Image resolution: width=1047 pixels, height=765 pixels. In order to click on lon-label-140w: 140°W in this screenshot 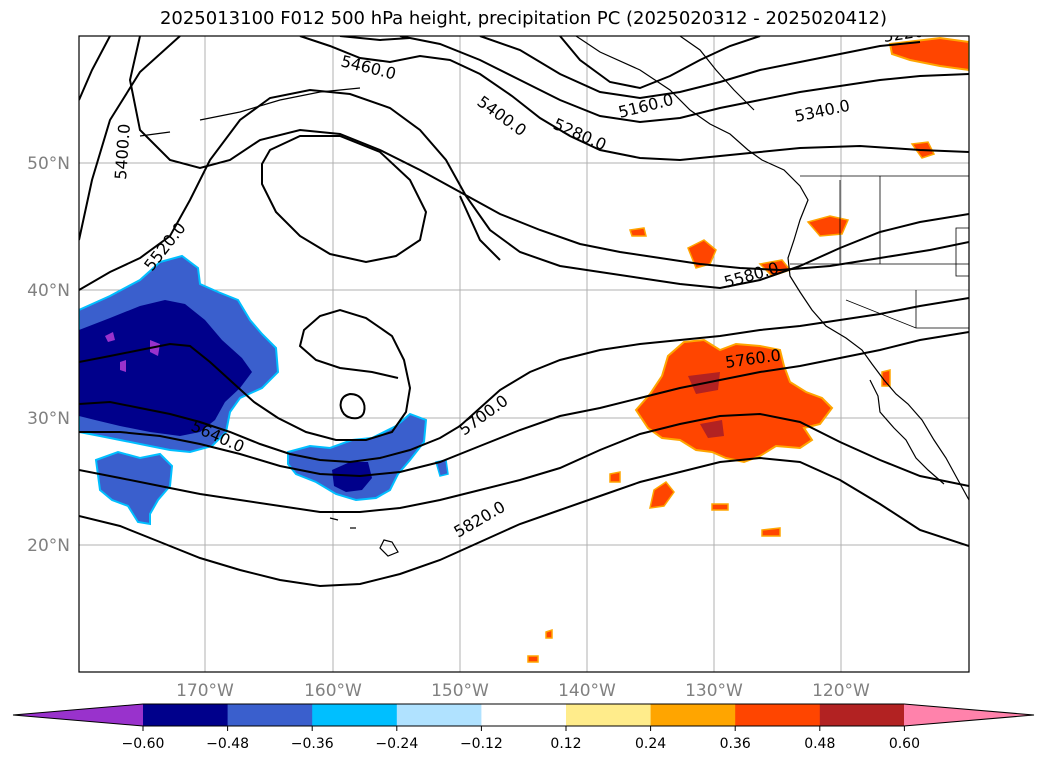, I will do `click(587, 691)`.